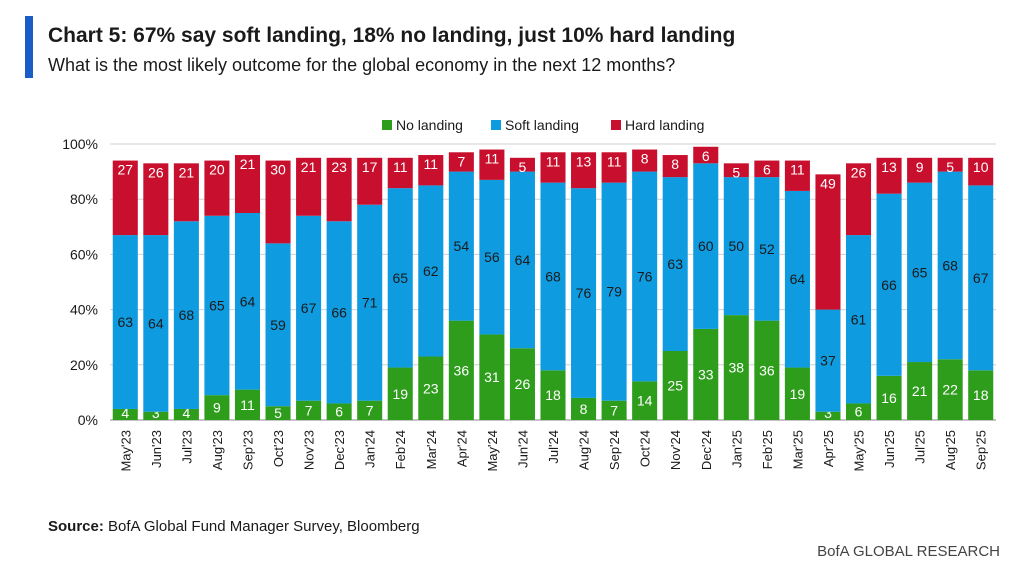  What do you see at coordinates (217, 170) in the screenshot?
I see `data-label-hard-landing: 20` at bounding box center [217, 170].